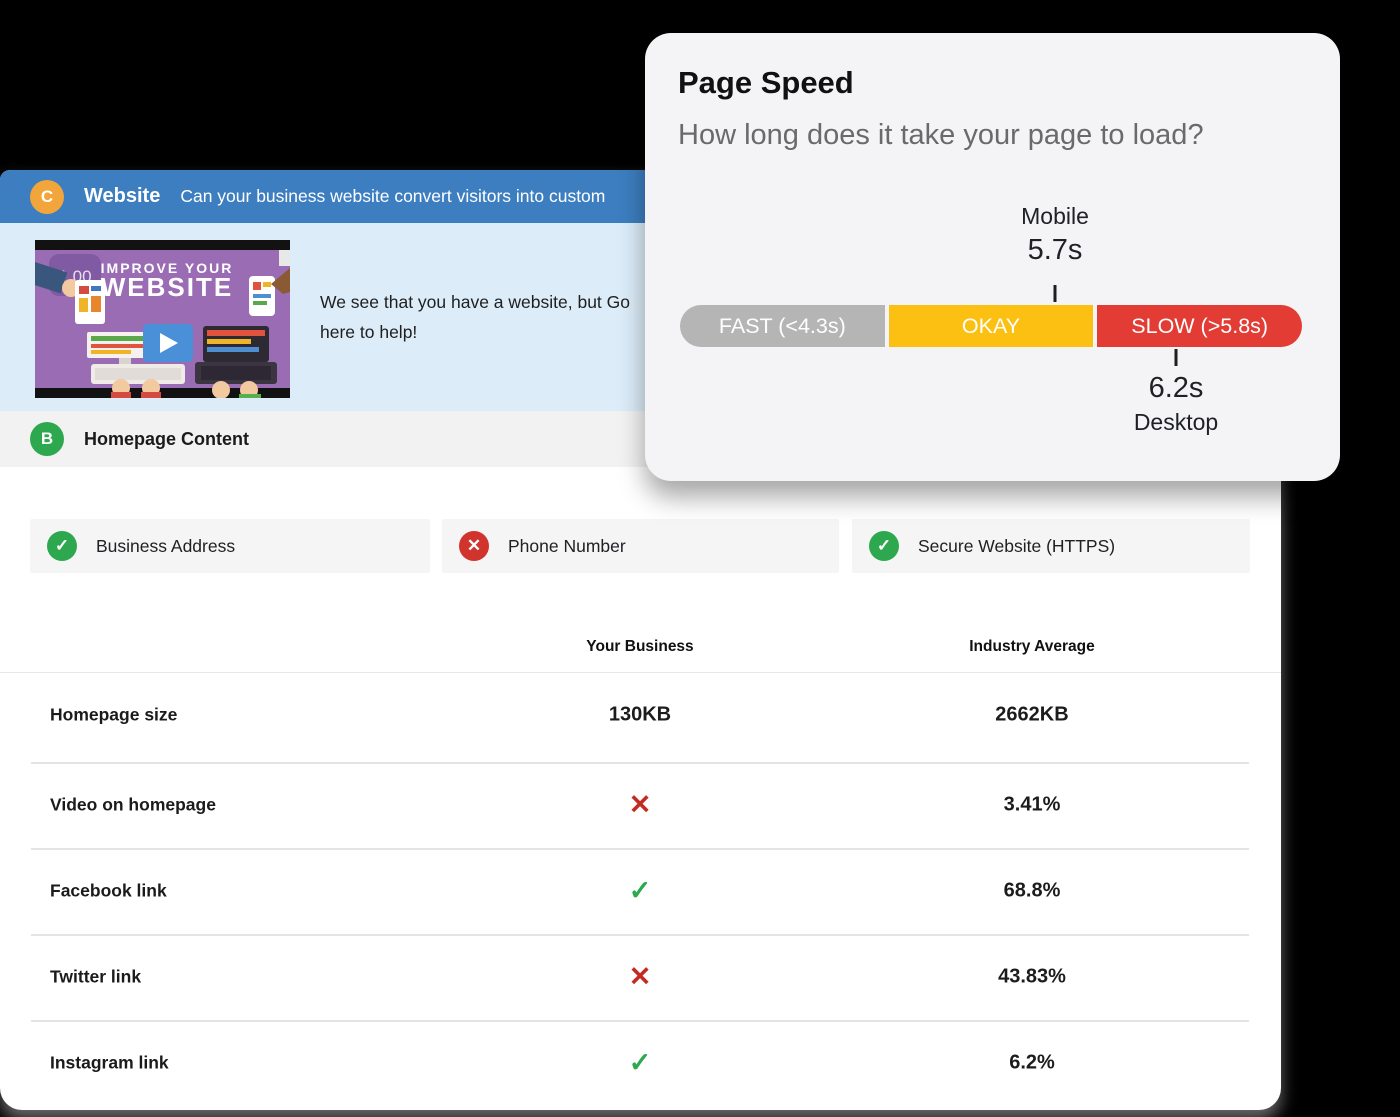 The width and height of the screenshot is (1400, 1117). I want to click on speed-segment-fast: FAST (<4.3s), so click(782, 326).